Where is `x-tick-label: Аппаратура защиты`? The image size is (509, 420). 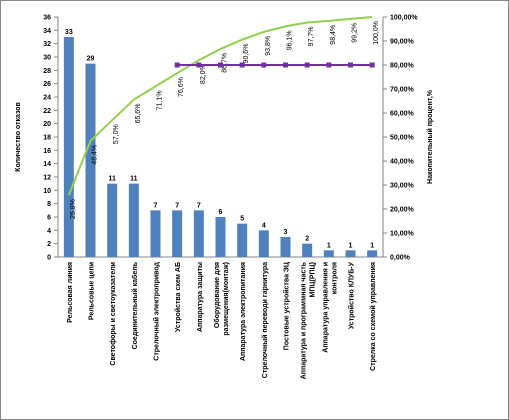
x-tick-label: Аппаратура защиты is located at coordinates (200, 297).